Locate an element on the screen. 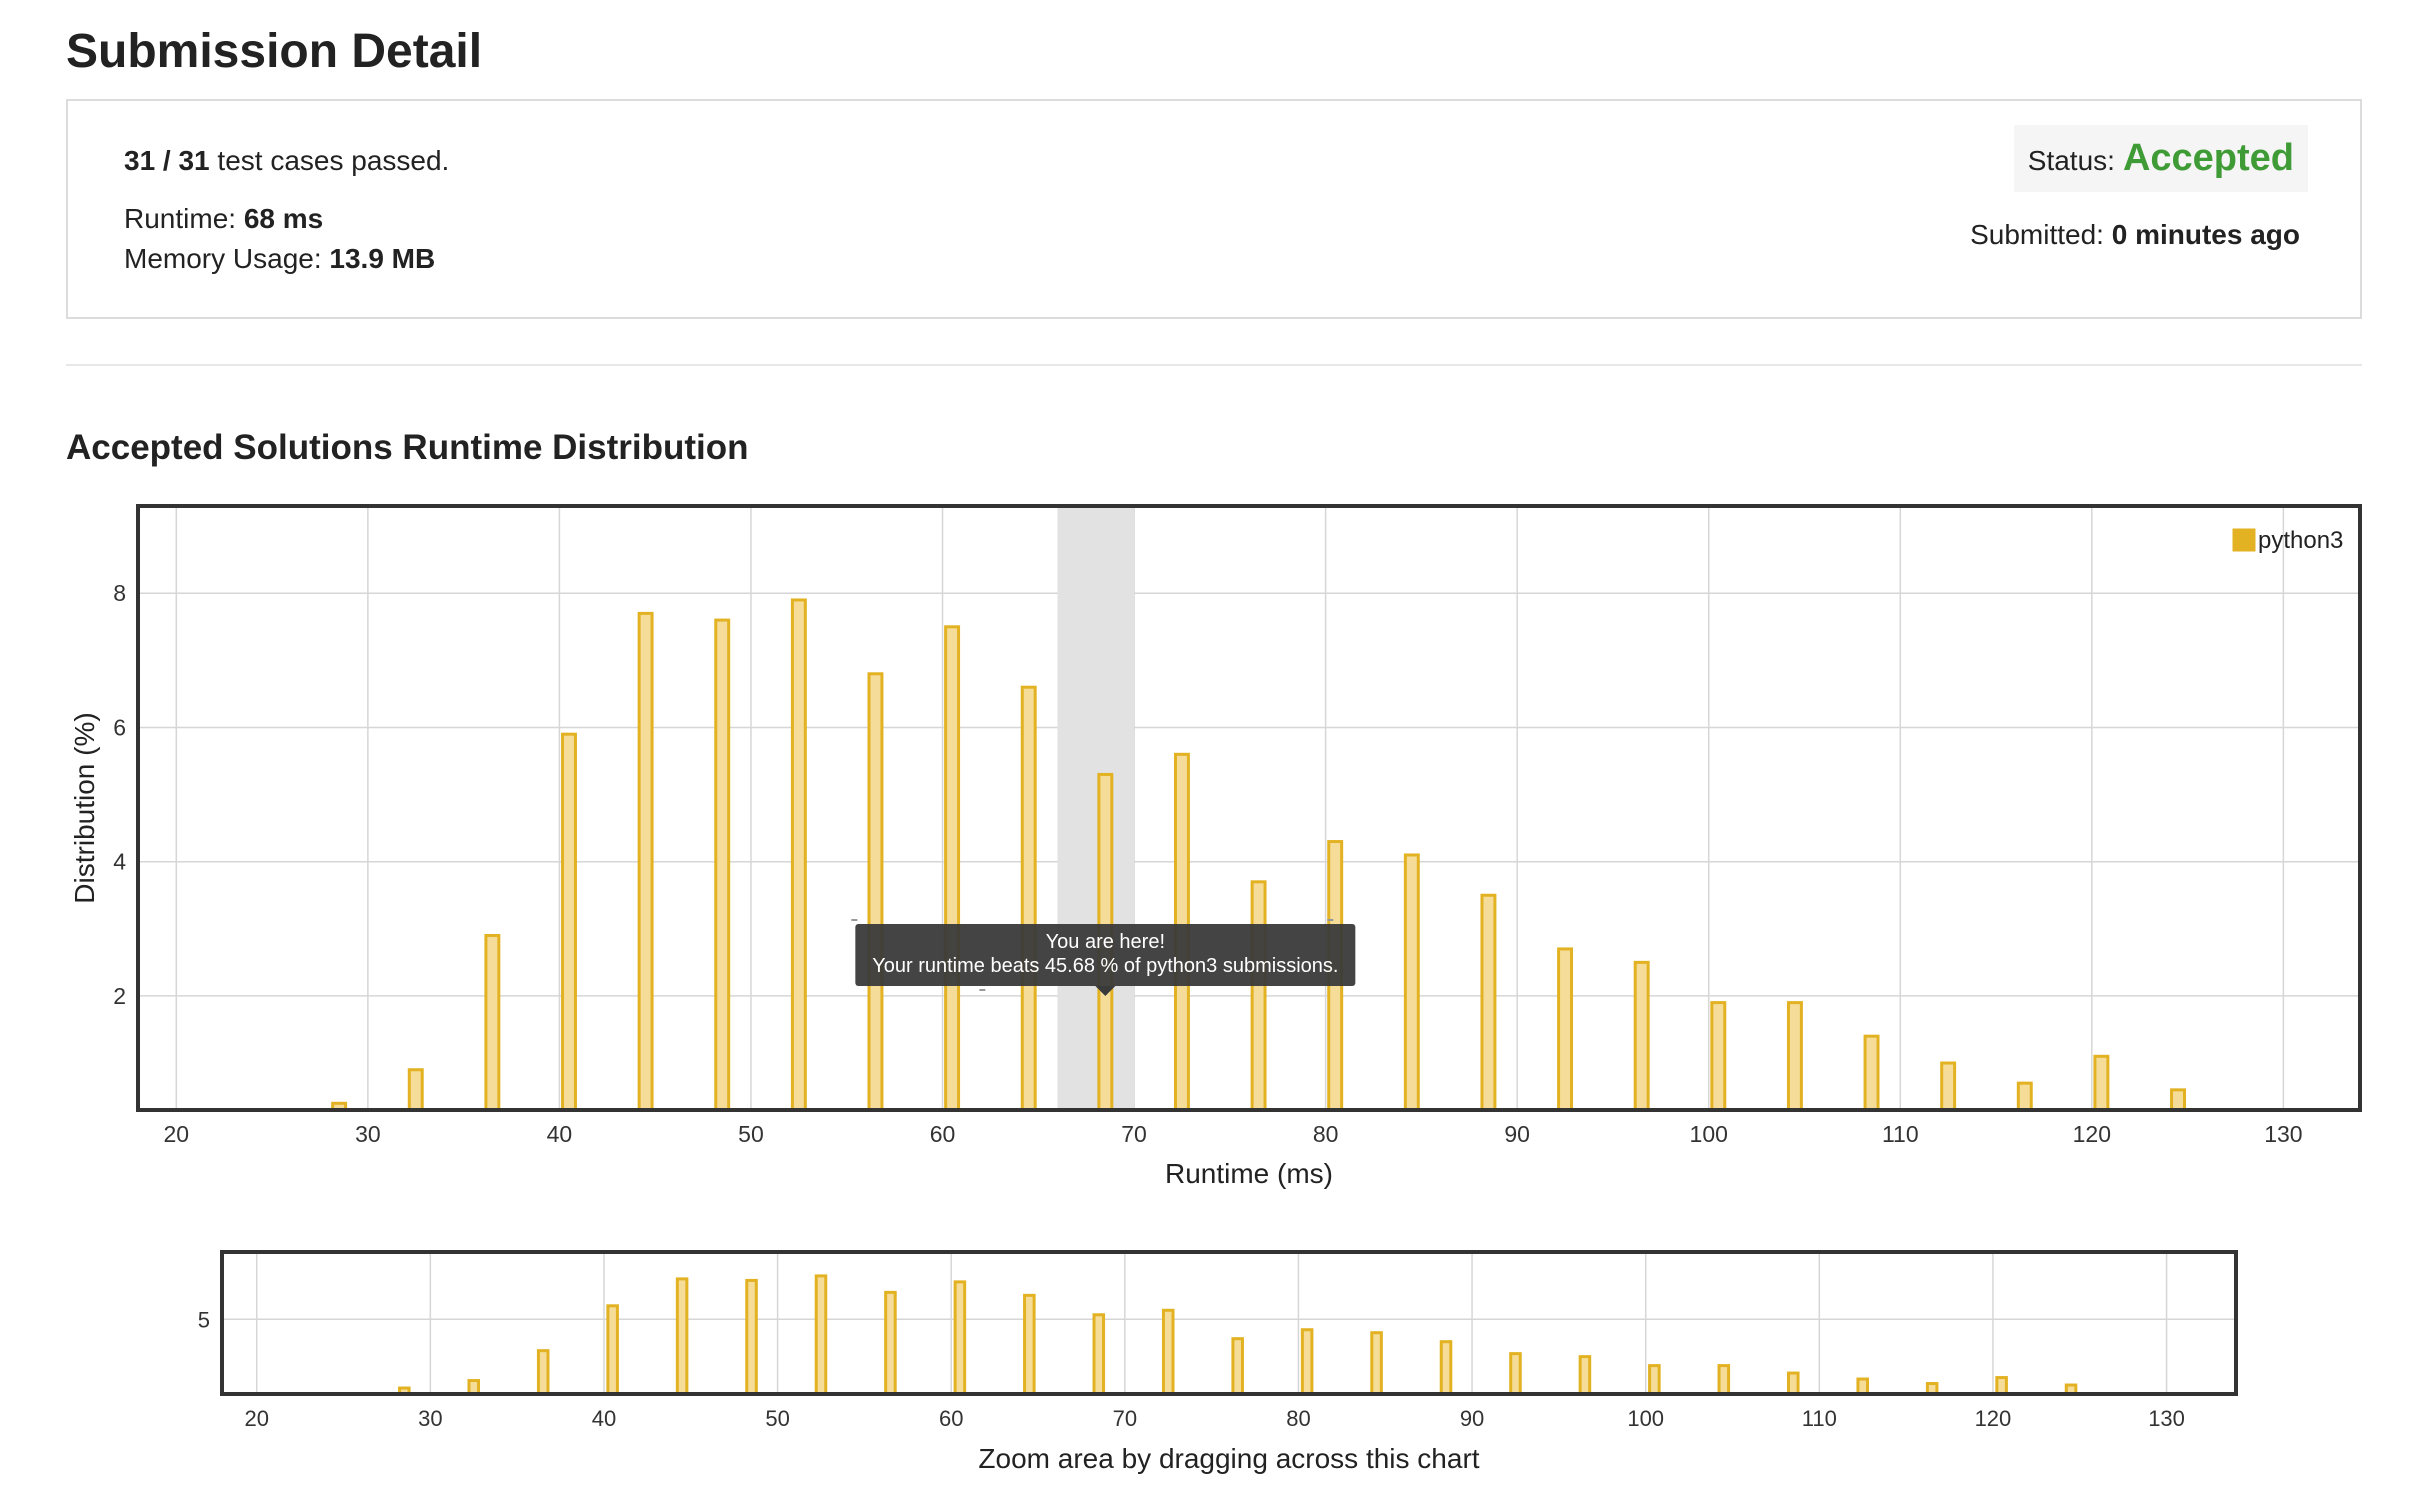  x-axis-label: Runtime (ms) is located at coordinates (1249, 1173).